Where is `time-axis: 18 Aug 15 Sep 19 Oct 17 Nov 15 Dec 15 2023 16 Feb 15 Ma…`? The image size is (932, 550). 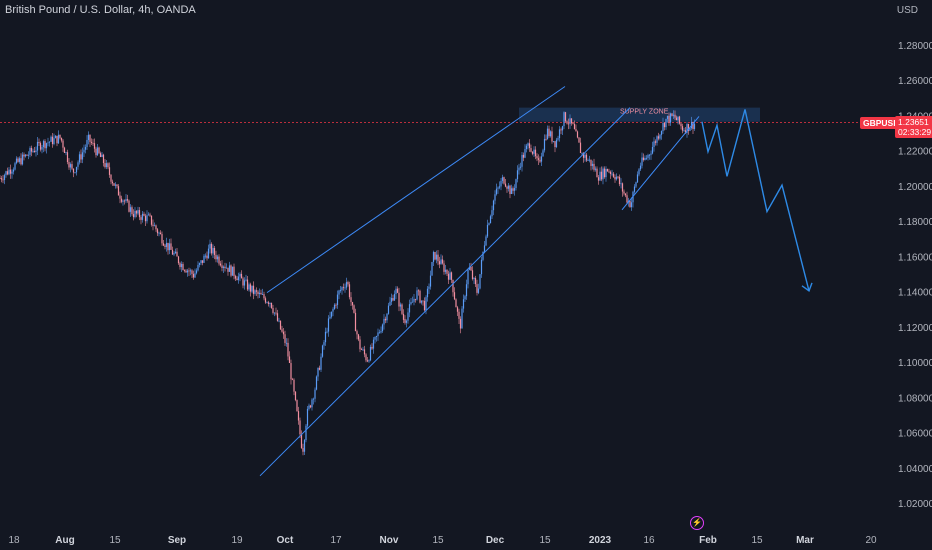 time-axis: 18 Aug 15 Sep 19 Oct 17 Nov 15 Dec 15 2023 16 Feb 15 Ma… is located at coordinates (442, 540).